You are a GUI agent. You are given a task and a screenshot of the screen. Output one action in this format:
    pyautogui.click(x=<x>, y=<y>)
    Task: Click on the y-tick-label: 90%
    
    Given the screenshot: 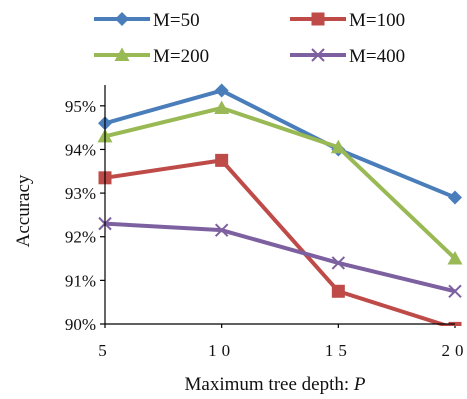 What is the action you would take?
    pyautogui.click(x=80, y=324)
    